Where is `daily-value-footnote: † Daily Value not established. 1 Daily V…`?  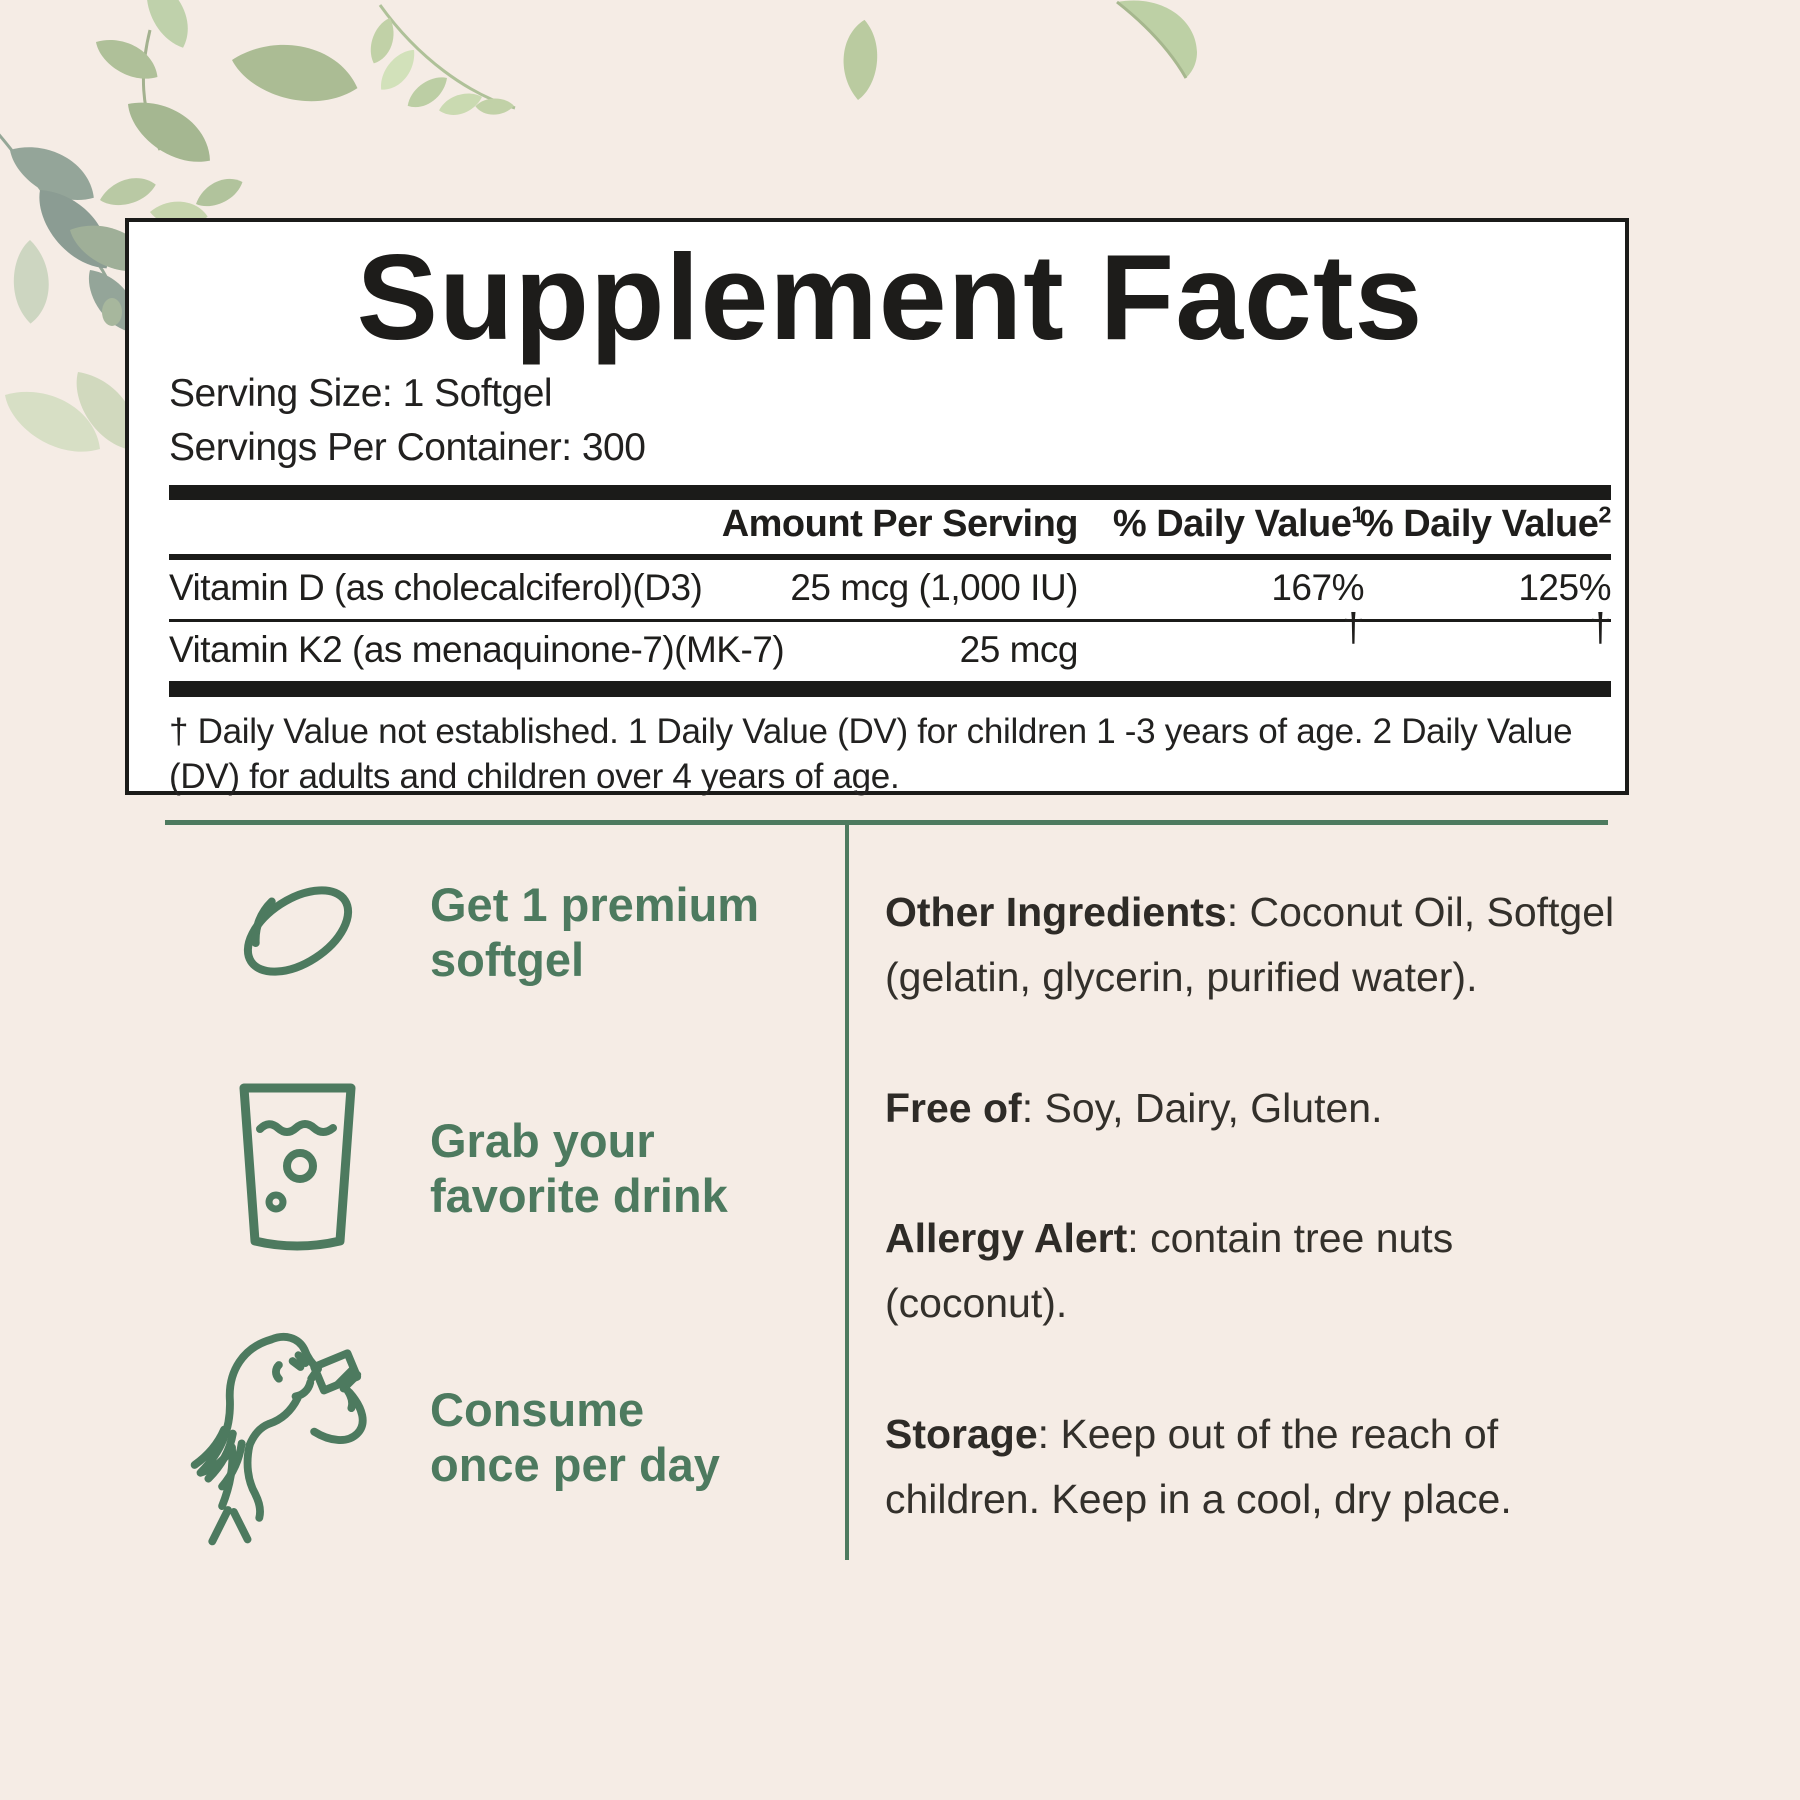
daily-value-footnote: † Daily Value not established. 1 Daily V… is located at coordinates (871, 754).